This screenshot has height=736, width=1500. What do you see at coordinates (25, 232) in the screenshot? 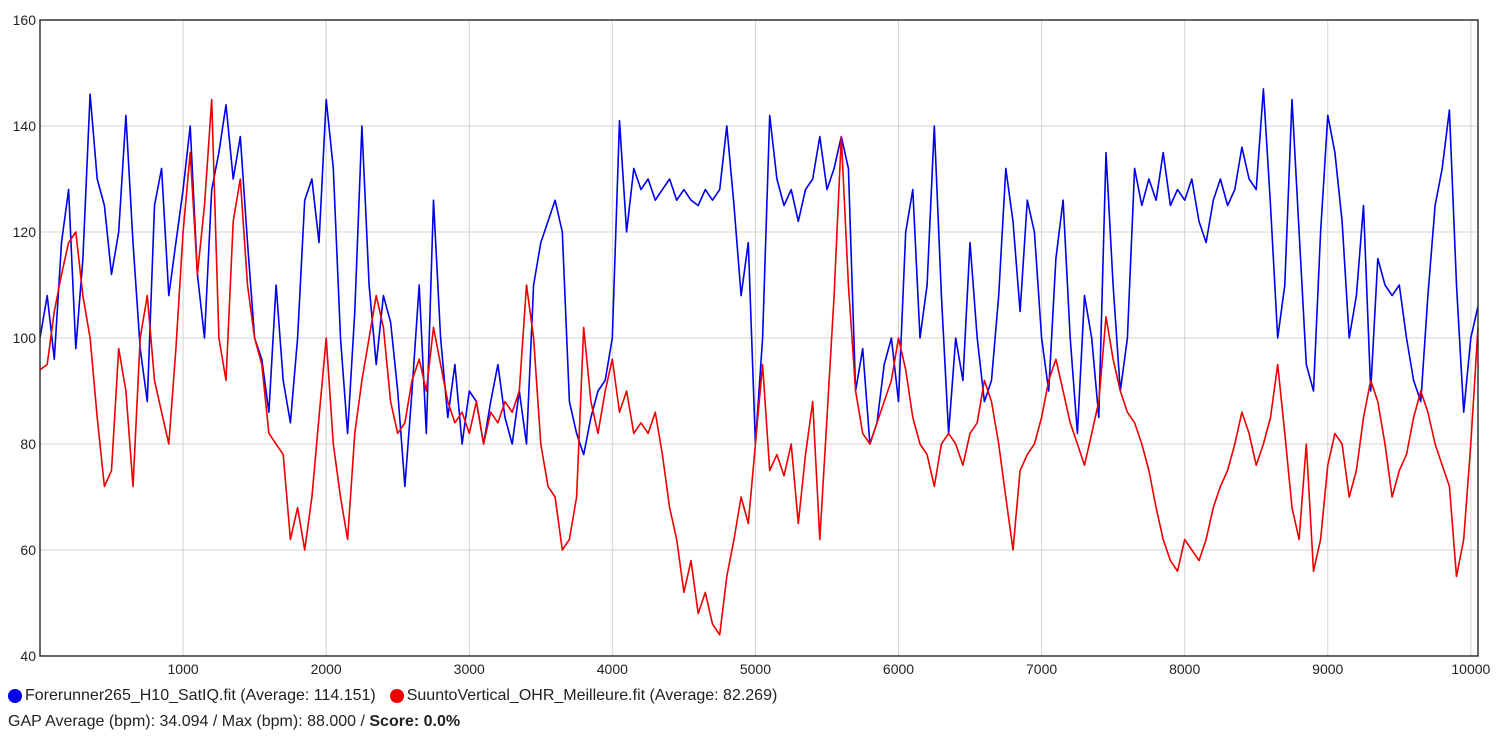
I see `y-tick-label: 120` at bounding box center [25, 232].